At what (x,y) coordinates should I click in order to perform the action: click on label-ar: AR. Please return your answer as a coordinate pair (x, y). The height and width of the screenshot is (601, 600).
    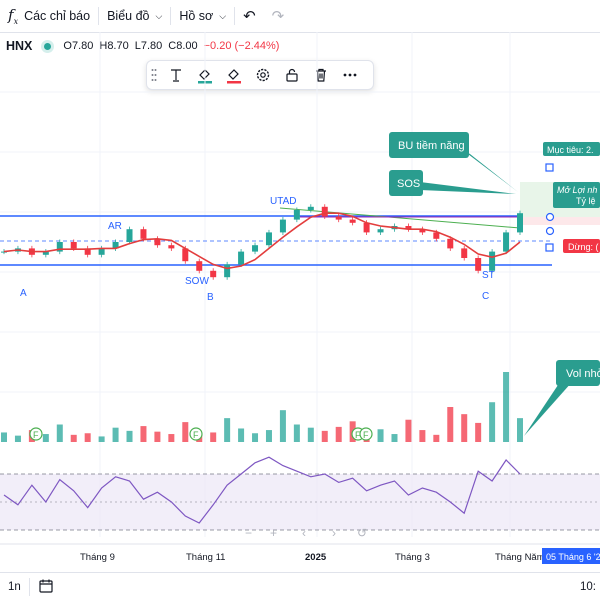
    Looking at the image, I should click on (115, 226).